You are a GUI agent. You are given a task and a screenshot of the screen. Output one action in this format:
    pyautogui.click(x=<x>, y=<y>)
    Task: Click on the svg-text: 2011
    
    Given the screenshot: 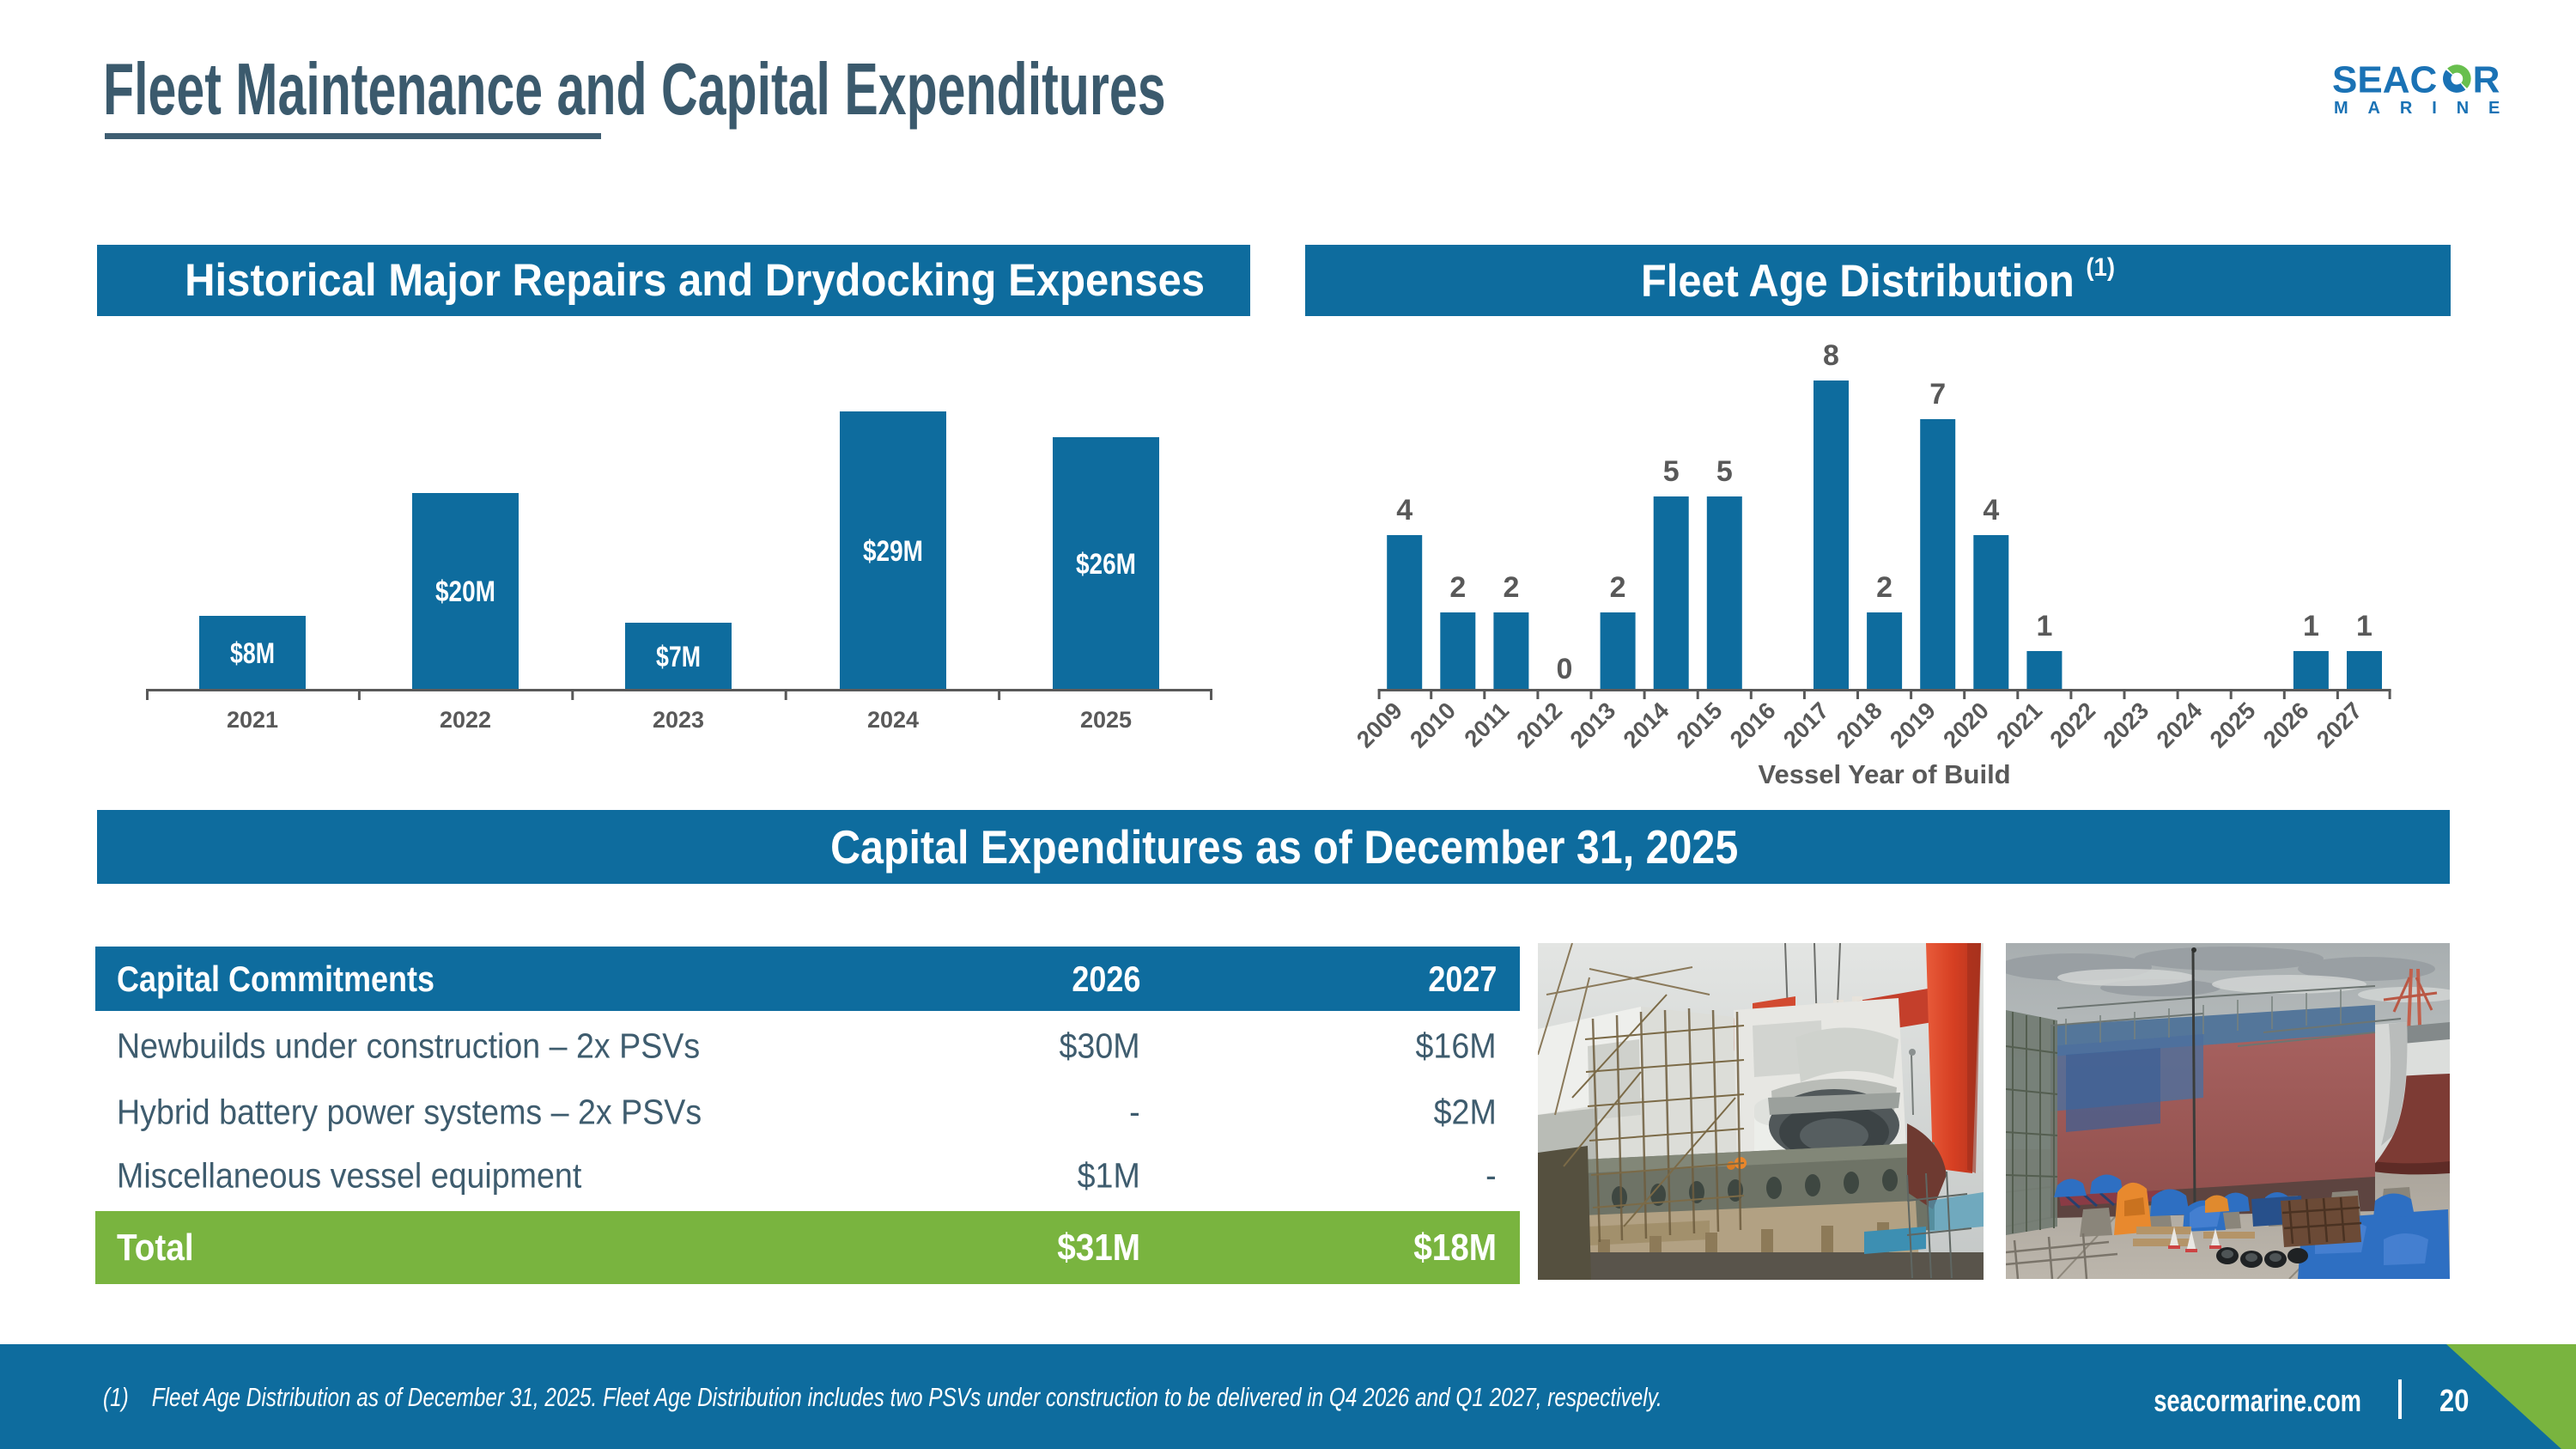 What is the action you would take?
    pyautogui.click(x=1486, y=724)
    